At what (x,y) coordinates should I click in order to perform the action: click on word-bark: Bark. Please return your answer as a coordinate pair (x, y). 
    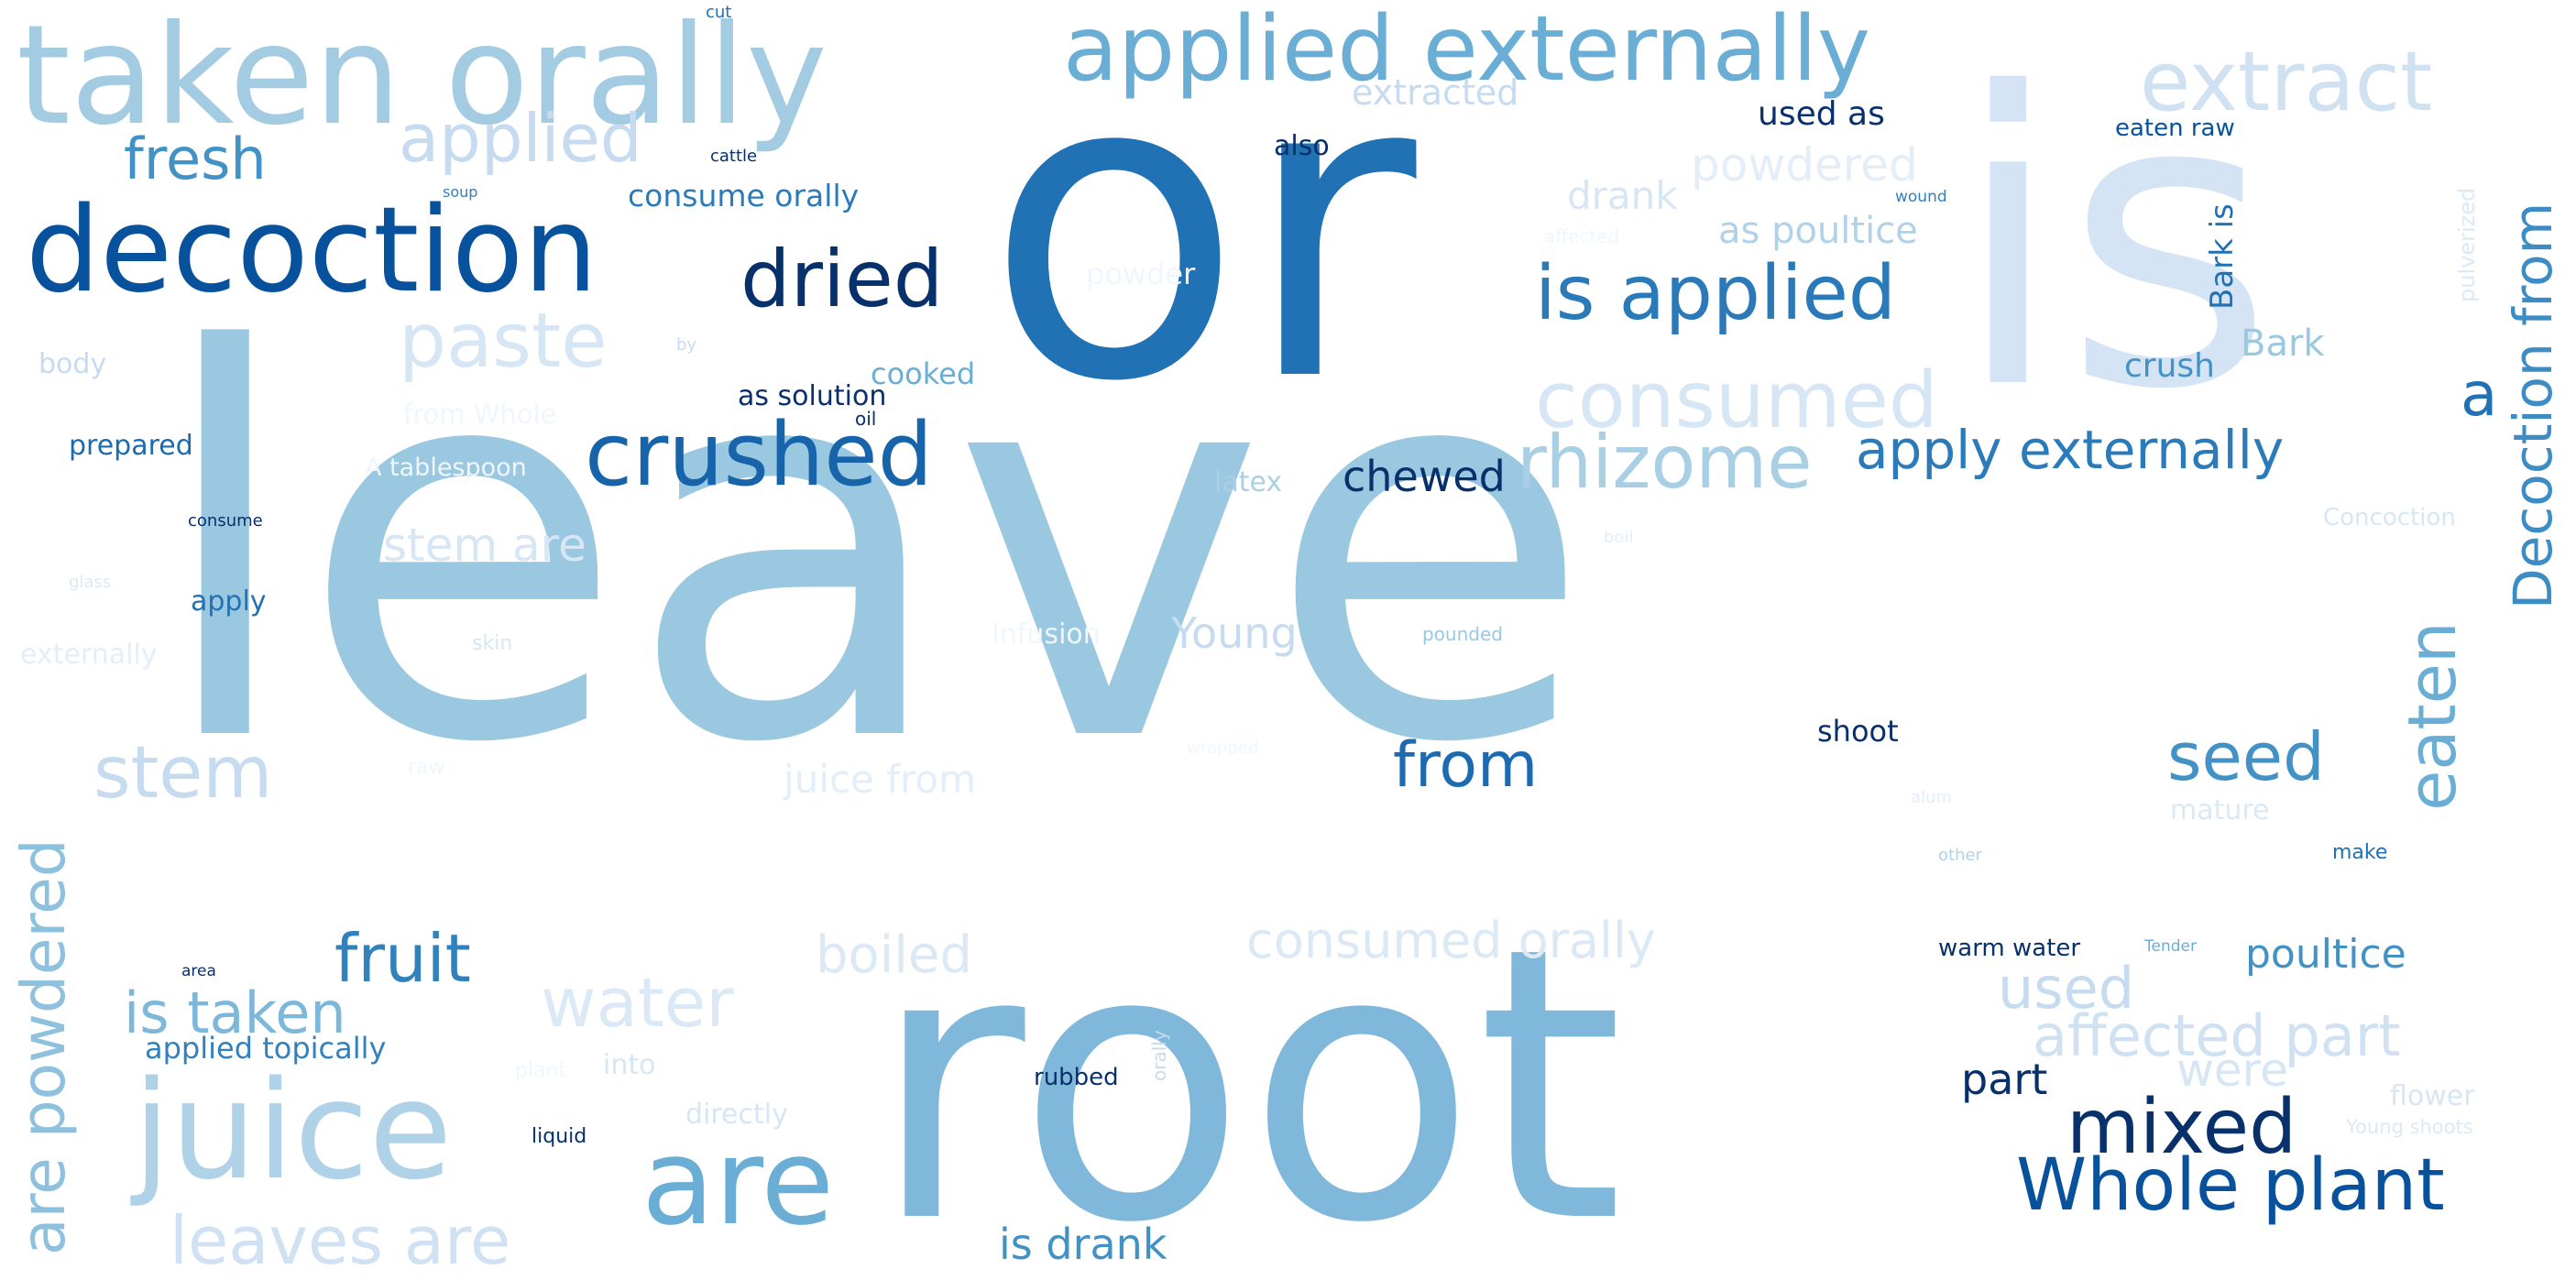
    Looking at the image, I should click on (2283, 344).